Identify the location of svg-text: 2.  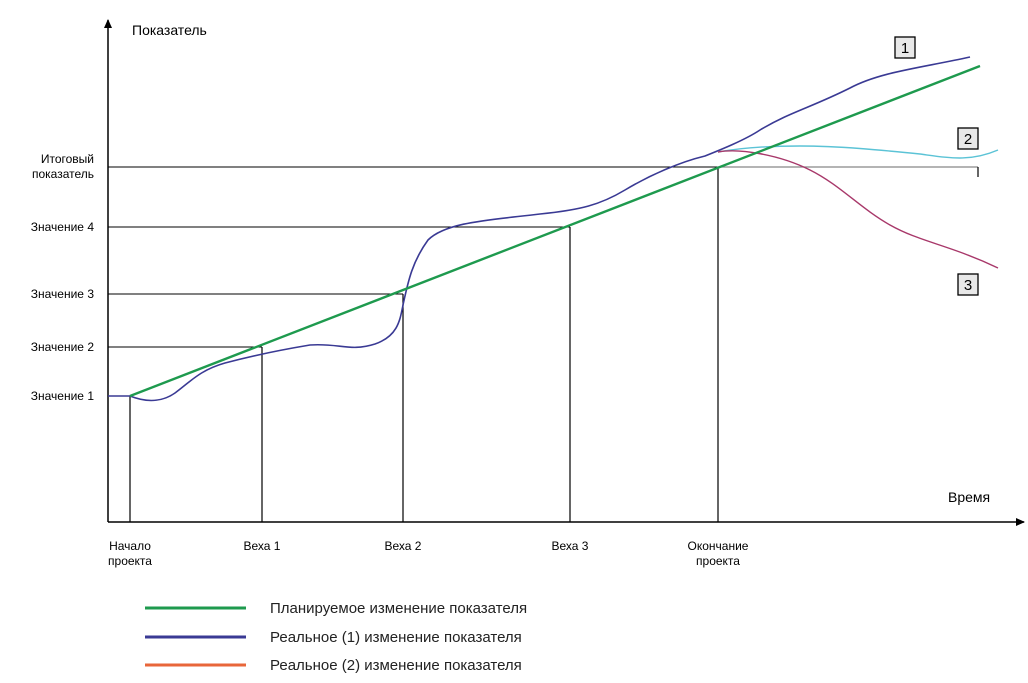
(968, 139).